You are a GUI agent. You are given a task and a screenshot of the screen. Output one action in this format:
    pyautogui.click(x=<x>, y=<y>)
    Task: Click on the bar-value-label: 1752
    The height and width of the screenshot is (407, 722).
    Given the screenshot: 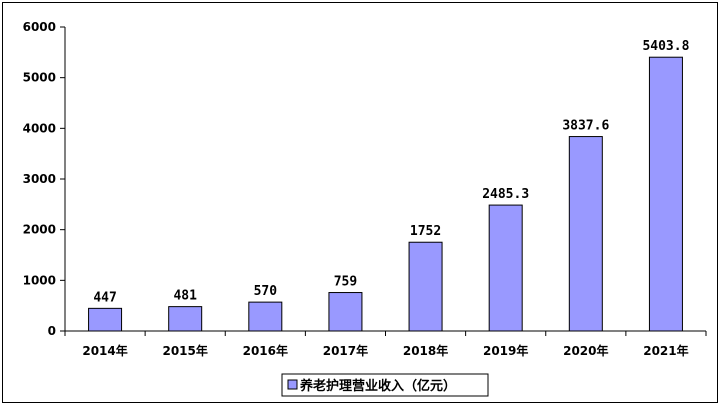 What is the action you would take?
    pyautogui.click(x=425, y=231)
    